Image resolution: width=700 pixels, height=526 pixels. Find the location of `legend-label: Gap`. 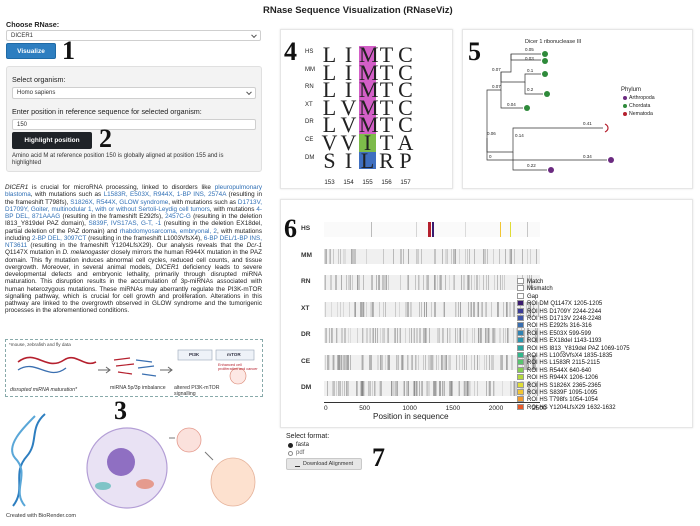

legend-label: Gap is located at coordinates (533, 296).